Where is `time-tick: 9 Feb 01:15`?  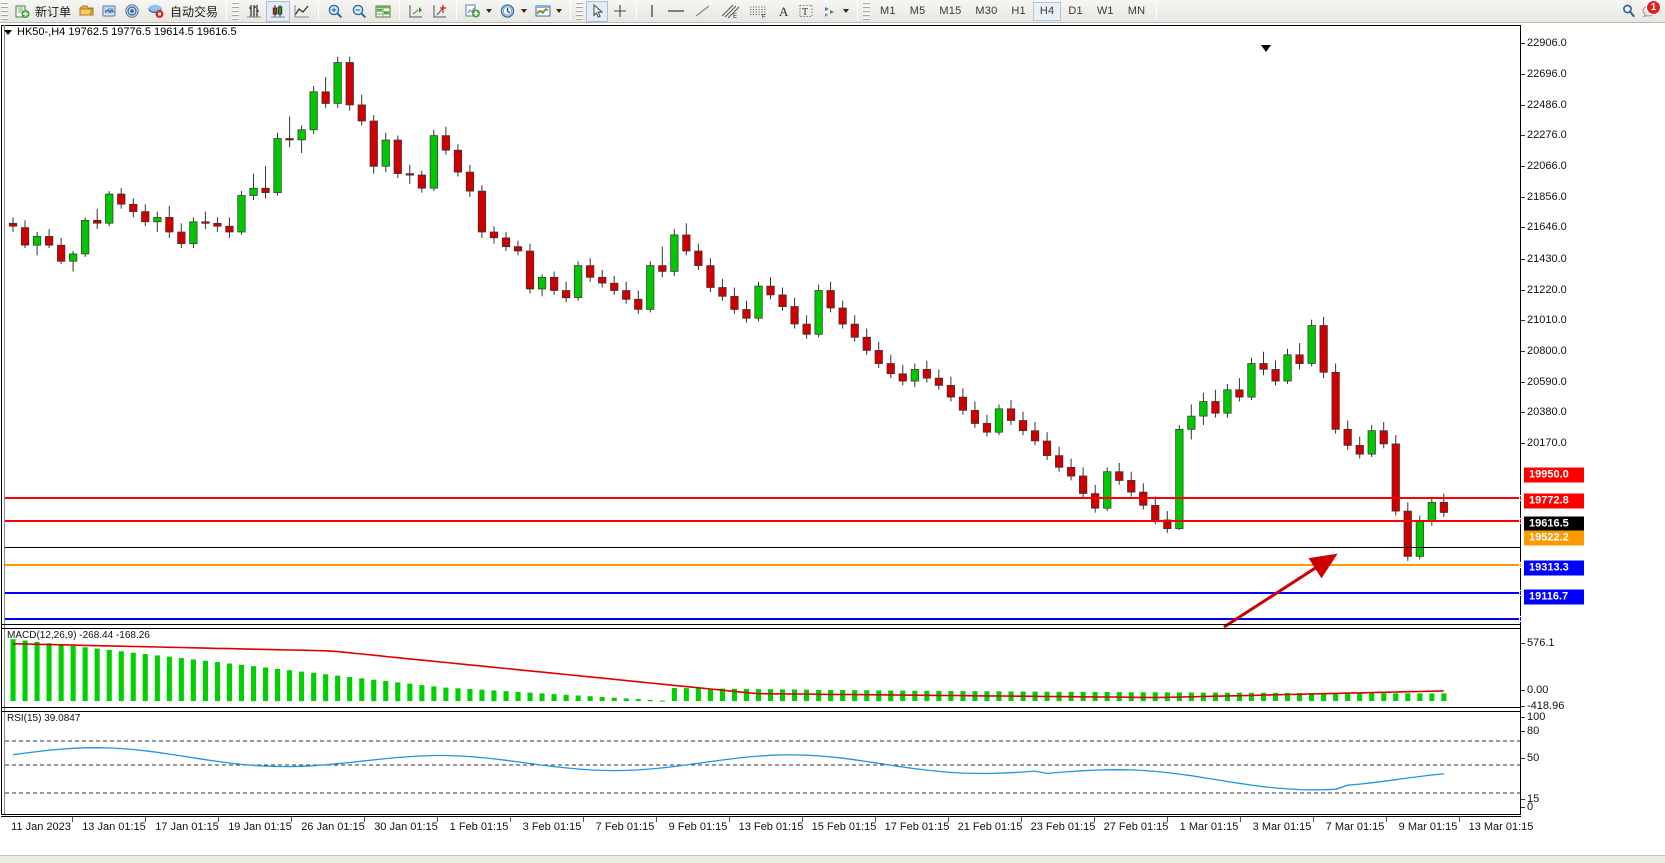 time-tick: 9 Feb 01:15 is located at coordinates (698, 827).